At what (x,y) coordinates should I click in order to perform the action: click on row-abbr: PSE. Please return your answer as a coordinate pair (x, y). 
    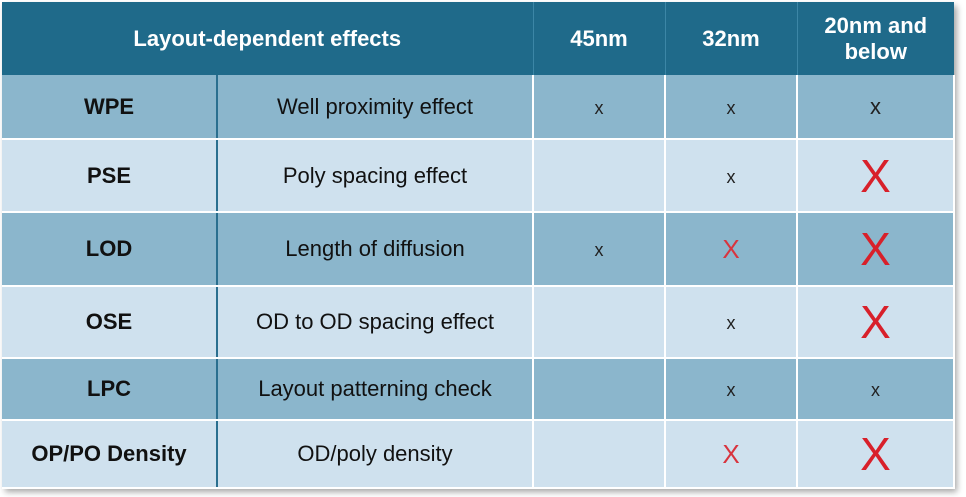
    Looking at the image, I should click on (110, 176).